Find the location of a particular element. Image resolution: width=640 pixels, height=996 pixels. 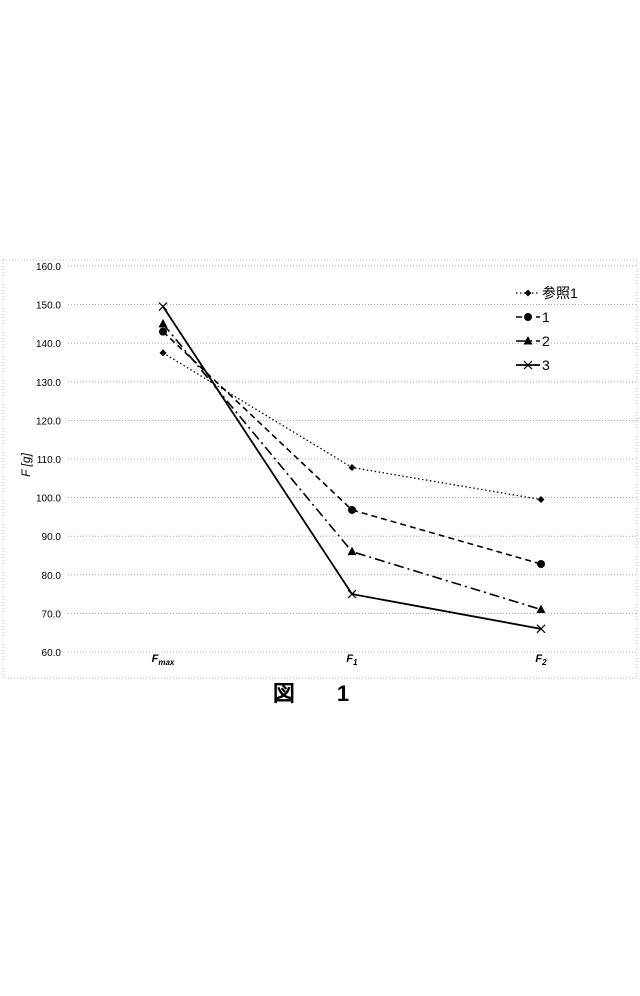

legend-entry: 1 is located at coordinates (533, 317).